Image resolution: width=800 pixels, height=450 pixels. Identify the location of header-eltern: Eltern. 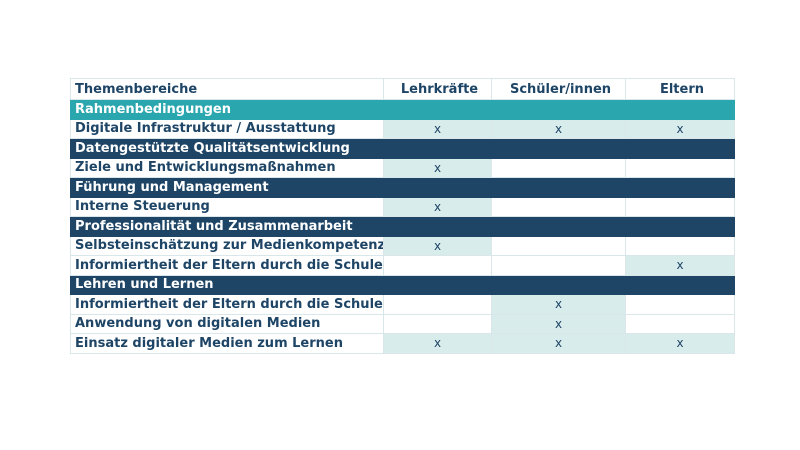
(680, 89).